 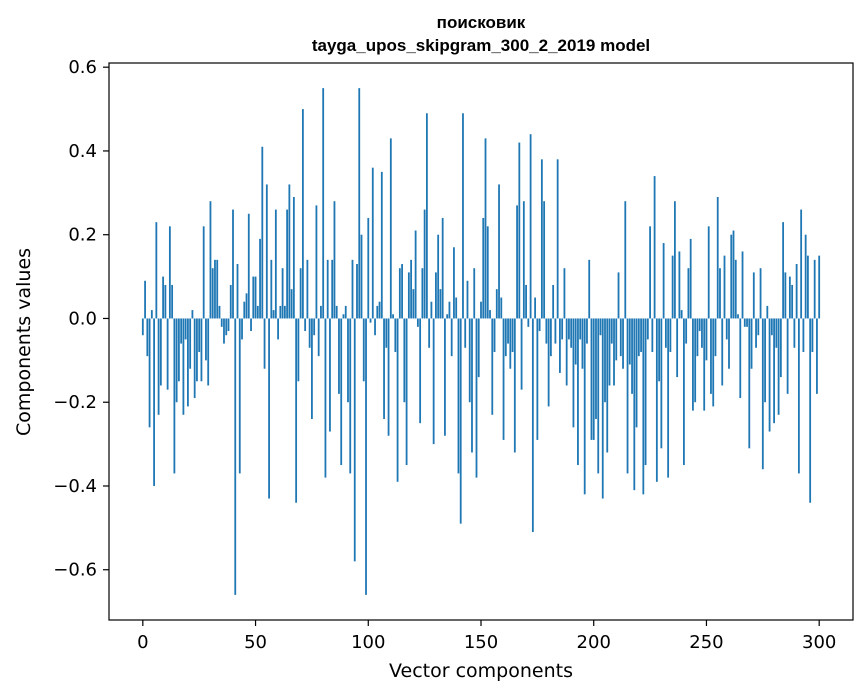 I want to click on x-tick-label: 100, so click(x=368, y=642).